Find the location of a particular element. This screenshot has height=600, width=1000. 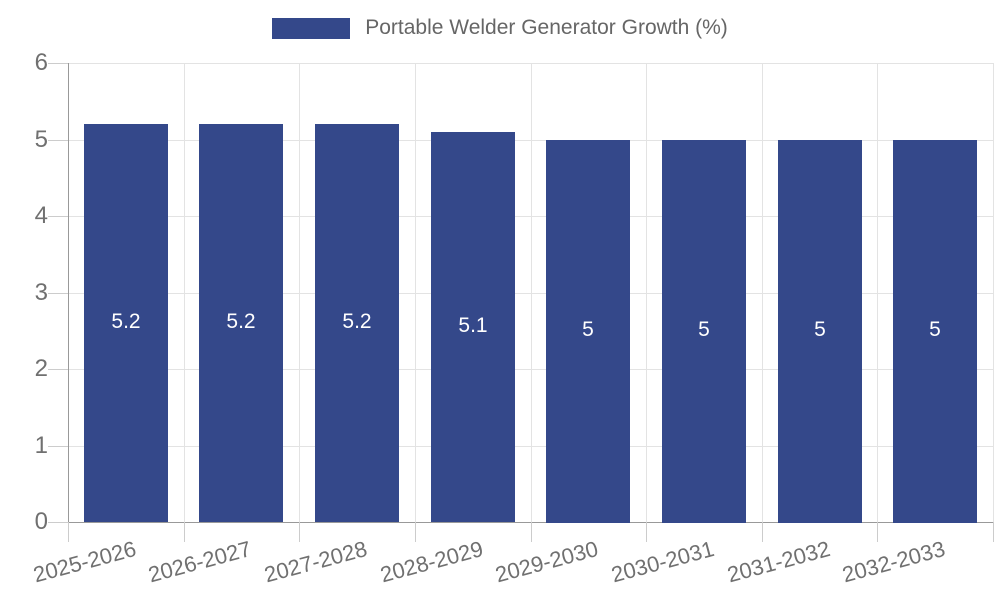

y-axis-tick-label: 6 is located at coordinates (41, 62).